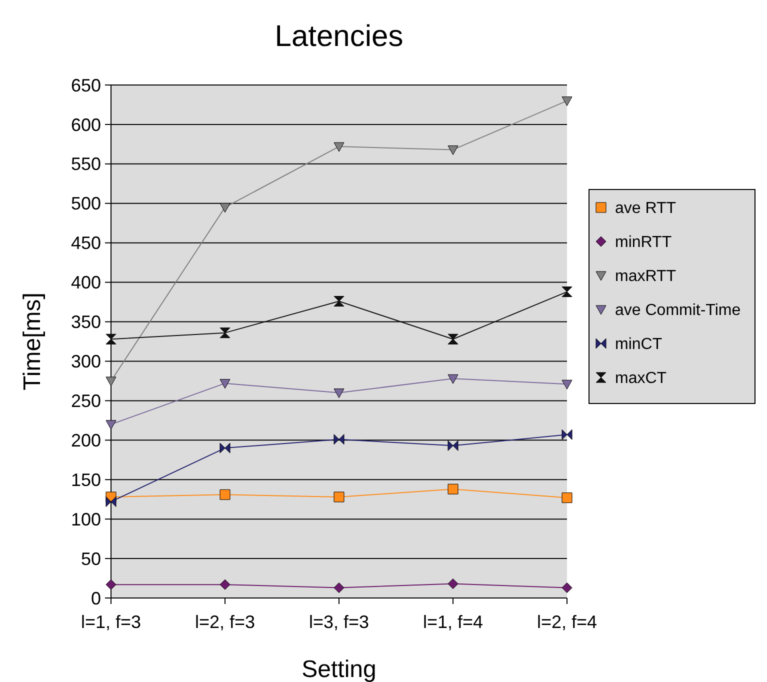 The image size is (767, 682). What do you see at coordinates (85, 85) in the screenshot?
I see `y-tick-label: 650` at bounding box center [85, 85].